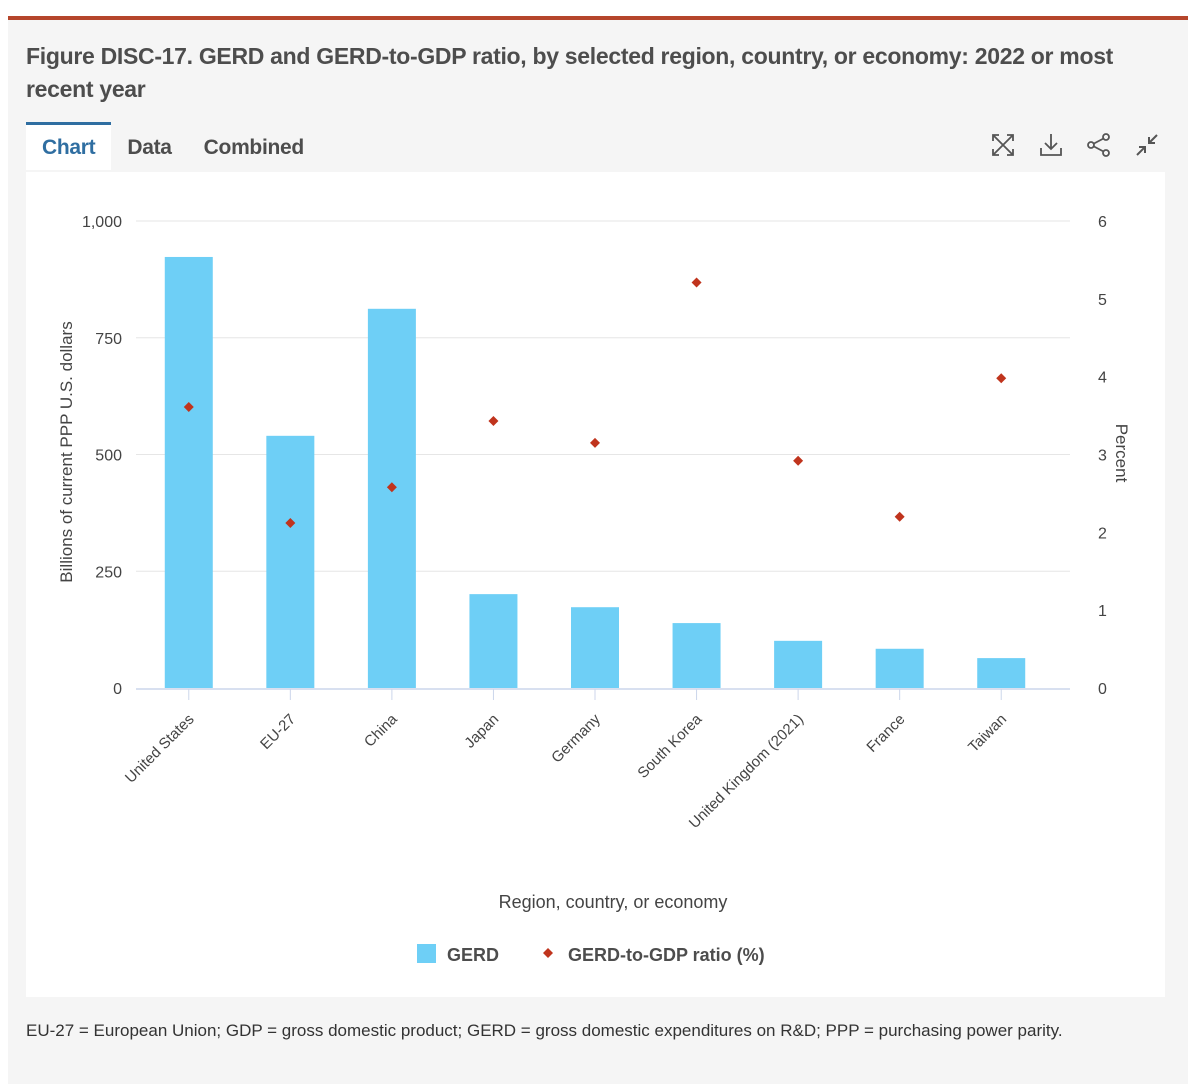 Image resolution: width=1200 pixels, height=1084 pixels. Describe the element at coordinates (473, 955) in the screenshot. I see `legend-label-gerd: GERD` at that location.